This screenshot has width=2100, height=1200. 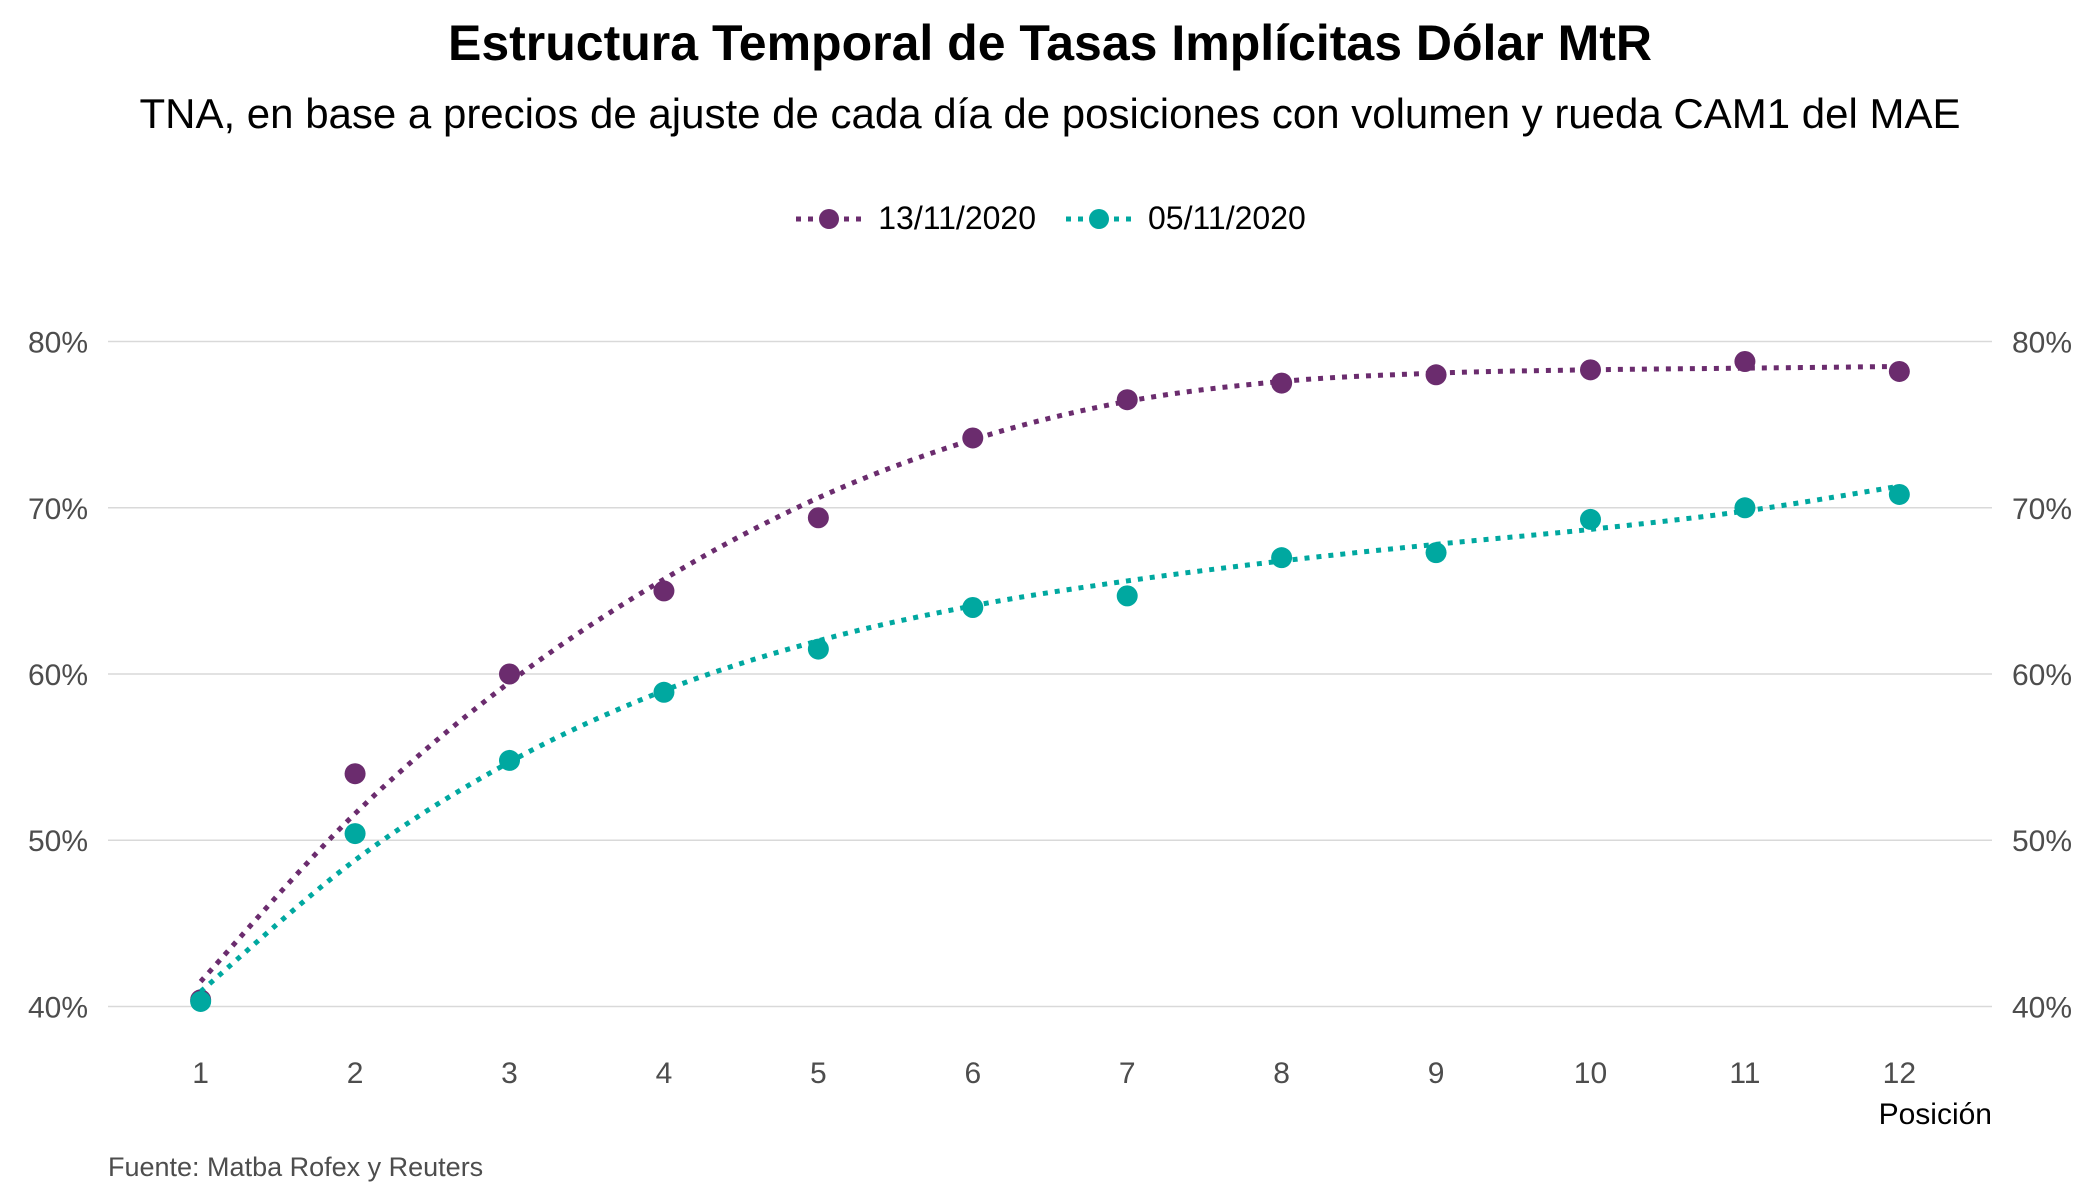 I want to click on x-tick-12: 12, so click(x=1899, y=1073).